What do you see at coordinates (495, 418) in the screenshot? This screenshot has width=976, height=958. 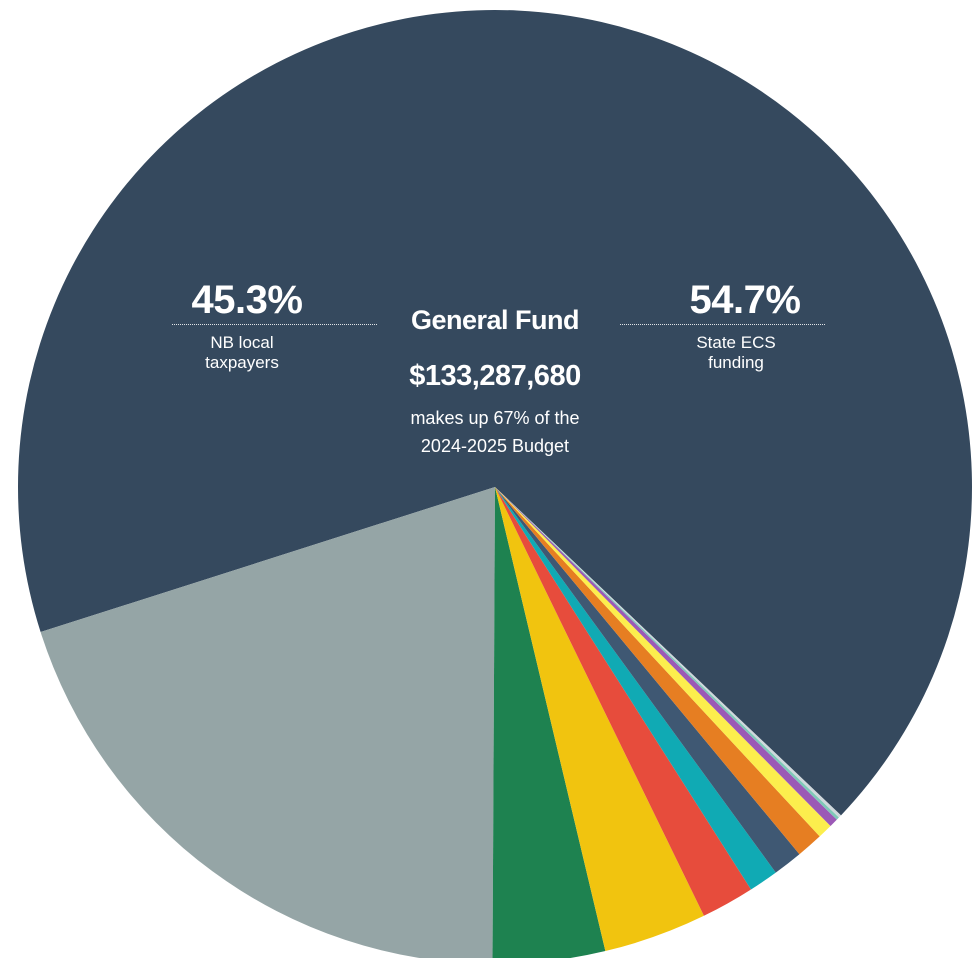 I see `budget-share-note-line1: makes up 67% of the` at bounding box center [495, 418].